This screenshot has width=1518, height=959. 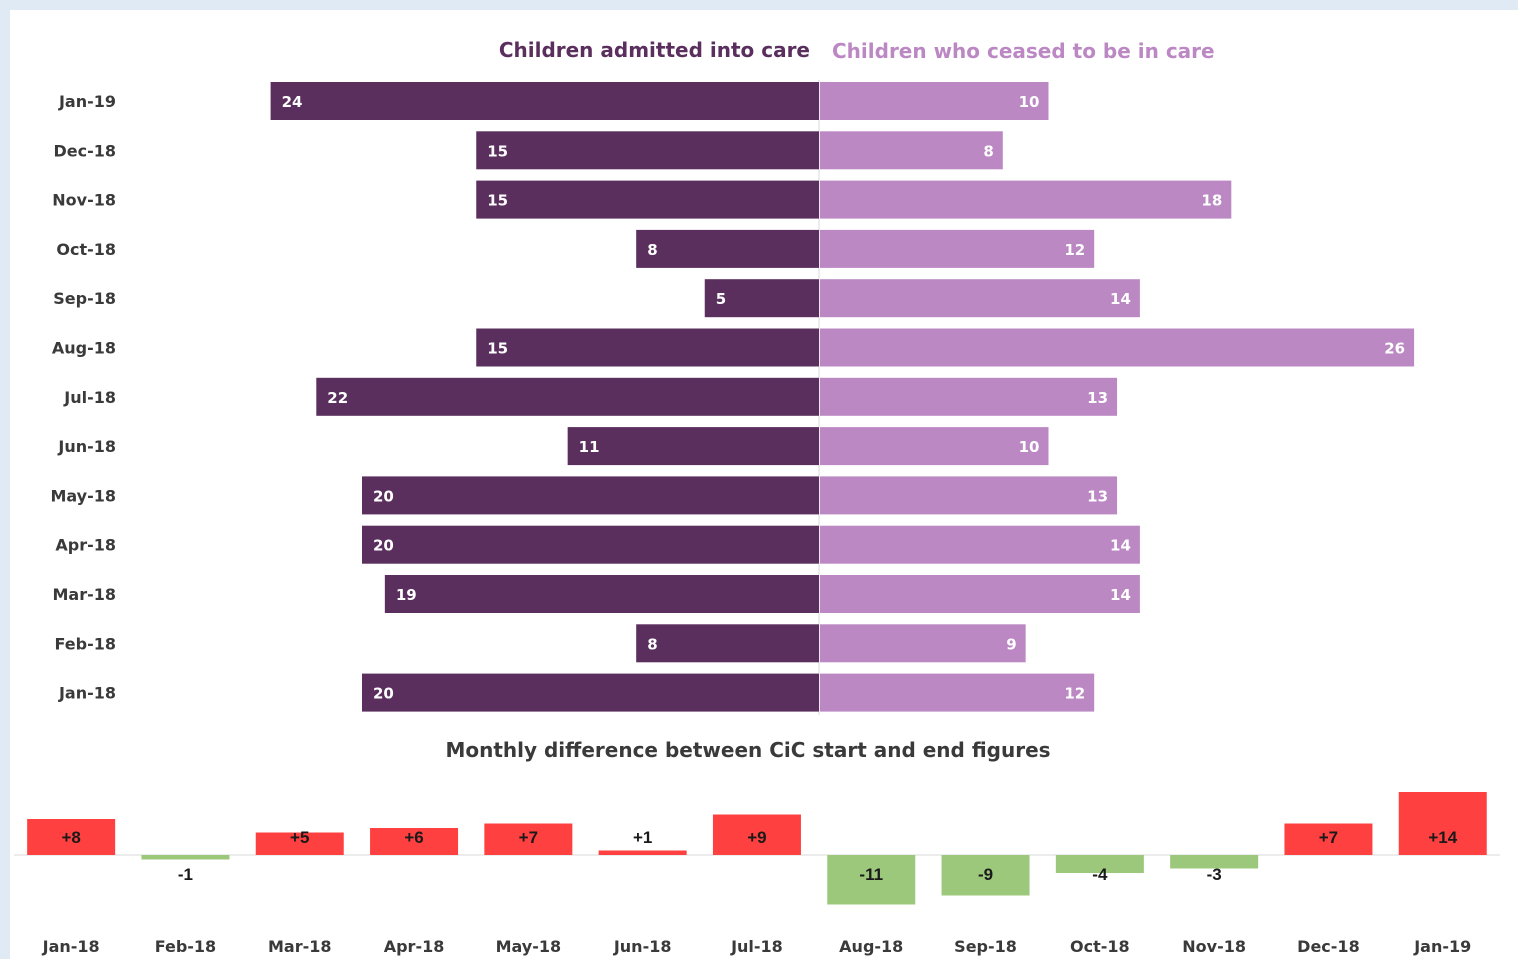 What do you see at coordinates (185, 874) in the screenshot?
I see `difference-value-label: -1` at bounding box center [185, 874].